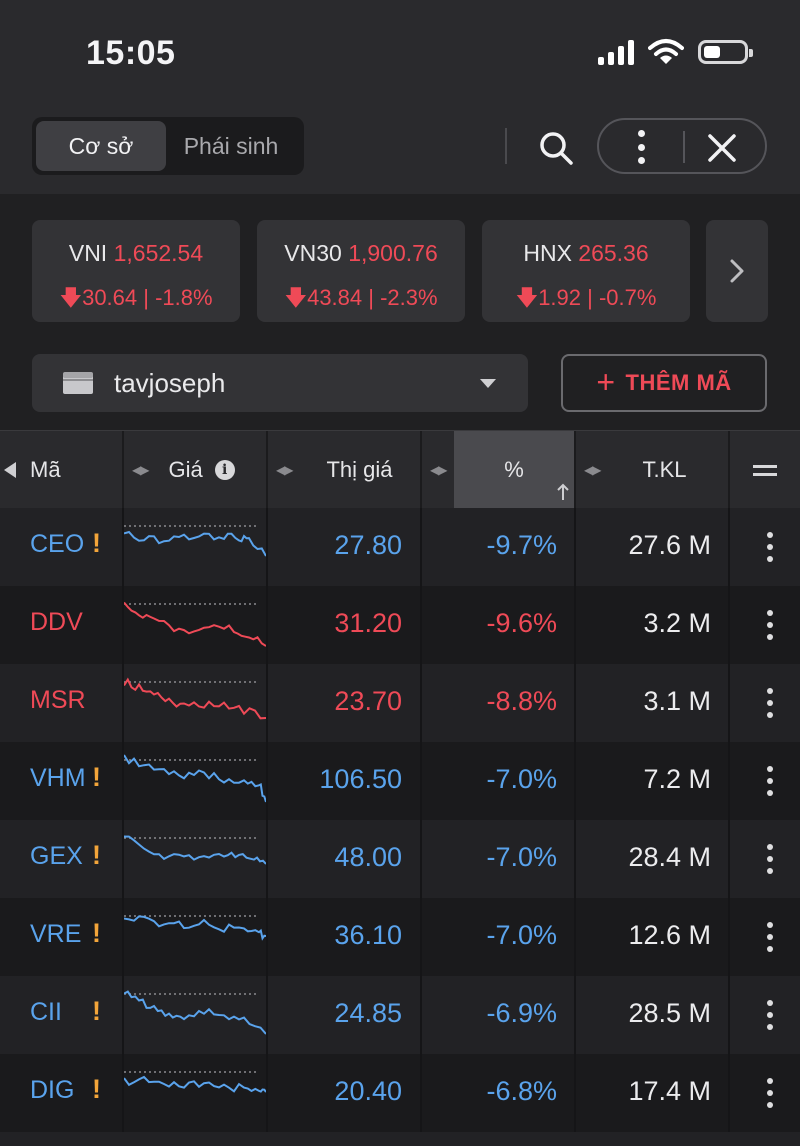 The width and height of the screenshot is (800, 1146). Describe the element at coordinates (586, 271) in the screenshot. I see `index-card-hnx: HNX 265.36 🡇1.92 | -0.7%` at that location.